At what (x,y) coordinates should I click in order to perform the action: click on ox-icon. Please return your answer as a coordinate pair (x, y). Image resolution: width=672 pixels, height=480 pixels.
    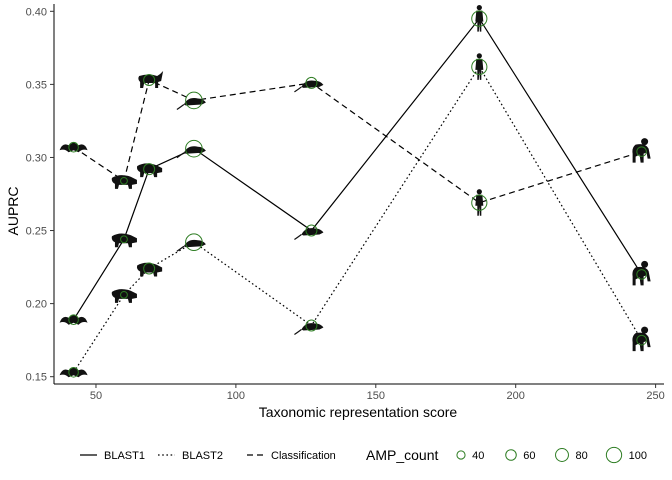
    Looking at the image, I should click on (151, 79).